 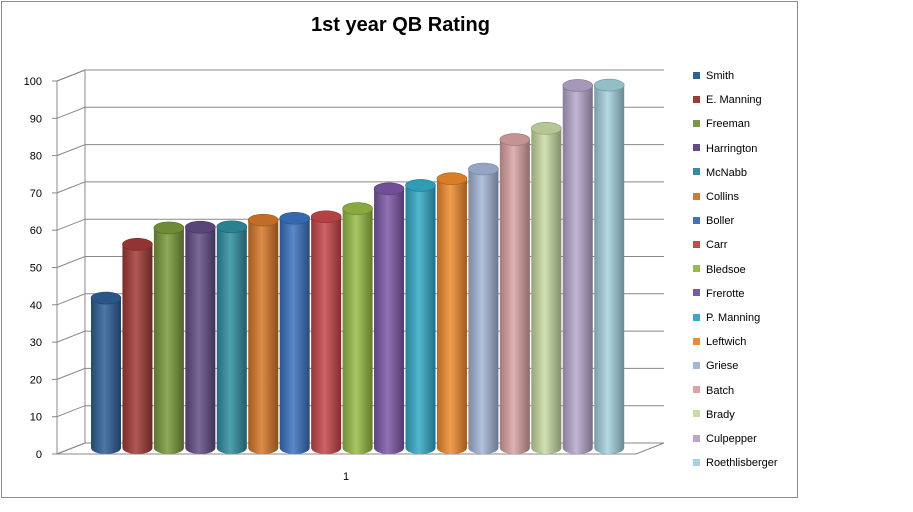 What do you see at coordinates (720, 390) in the screenshot?
I see `legend-label: Batch` at bounding box center [720, 390].